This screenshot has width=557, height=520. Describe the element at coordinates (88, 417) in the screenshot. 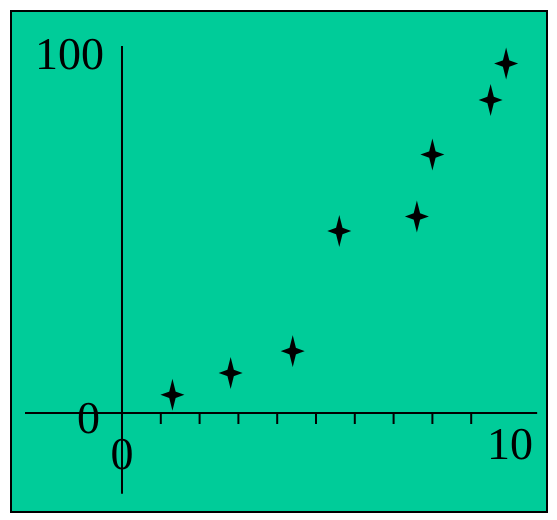

I see `y-tick-label-min: 0` at that location.